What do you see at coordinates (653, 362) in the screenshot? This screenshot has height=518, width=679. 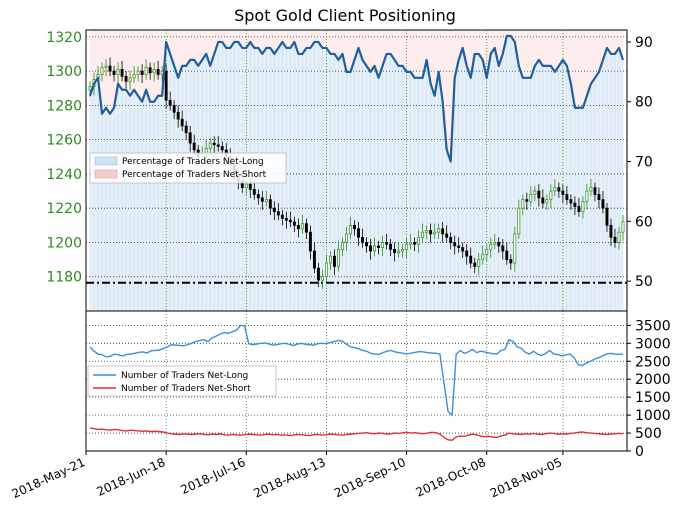 I see `y-tick-traders: 2500` at bounding box center [653, 362].